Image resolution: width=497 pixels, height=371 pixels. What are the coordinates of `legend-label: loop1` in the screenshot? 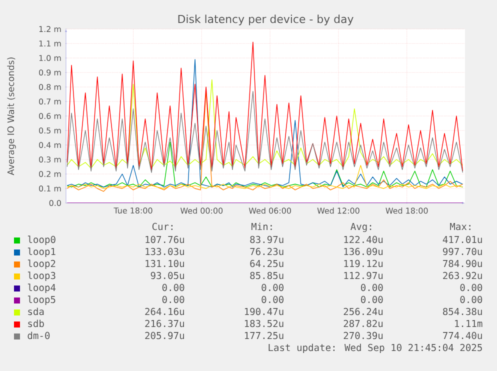 It's located at (42, 252).